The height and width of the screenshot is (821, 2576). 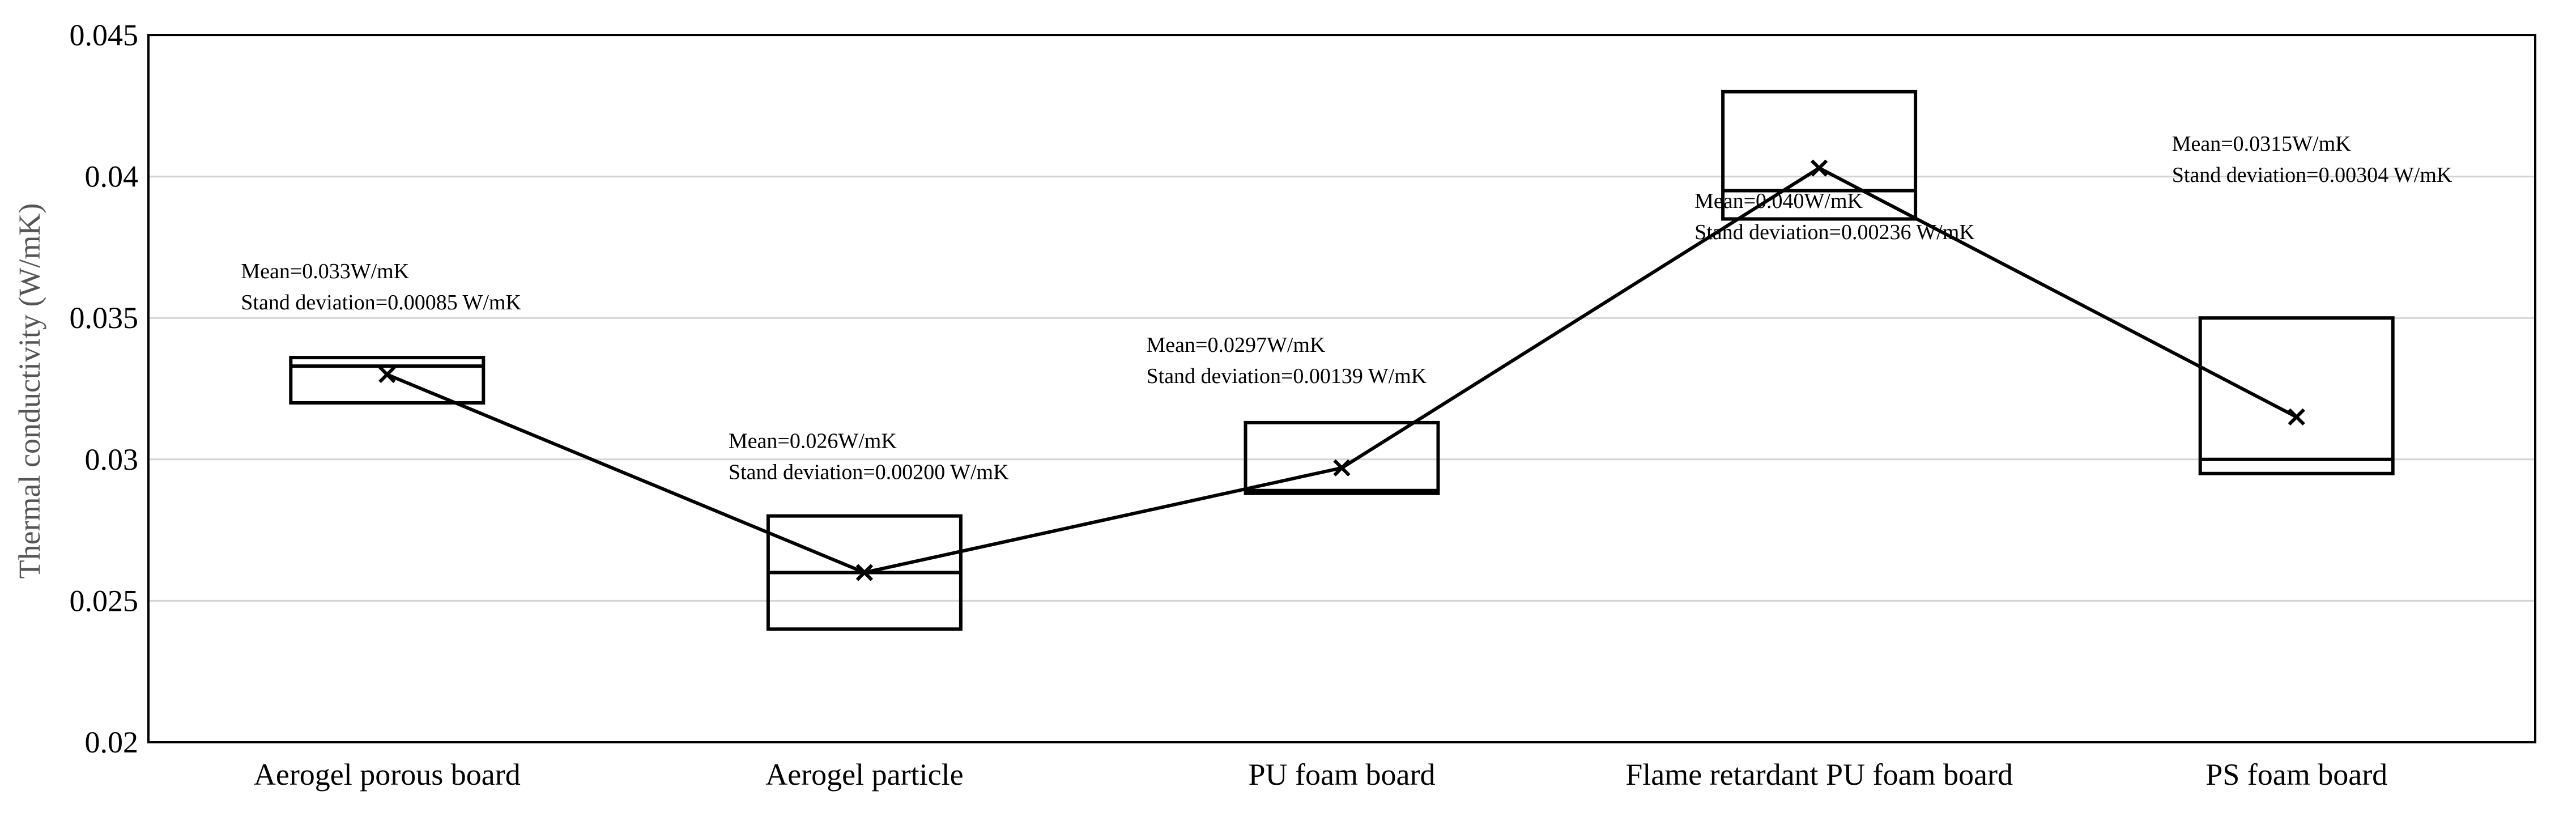 I want to click on annotation-text: Stand deviation=0.00200 W/mK, so click(x=869, y=472).